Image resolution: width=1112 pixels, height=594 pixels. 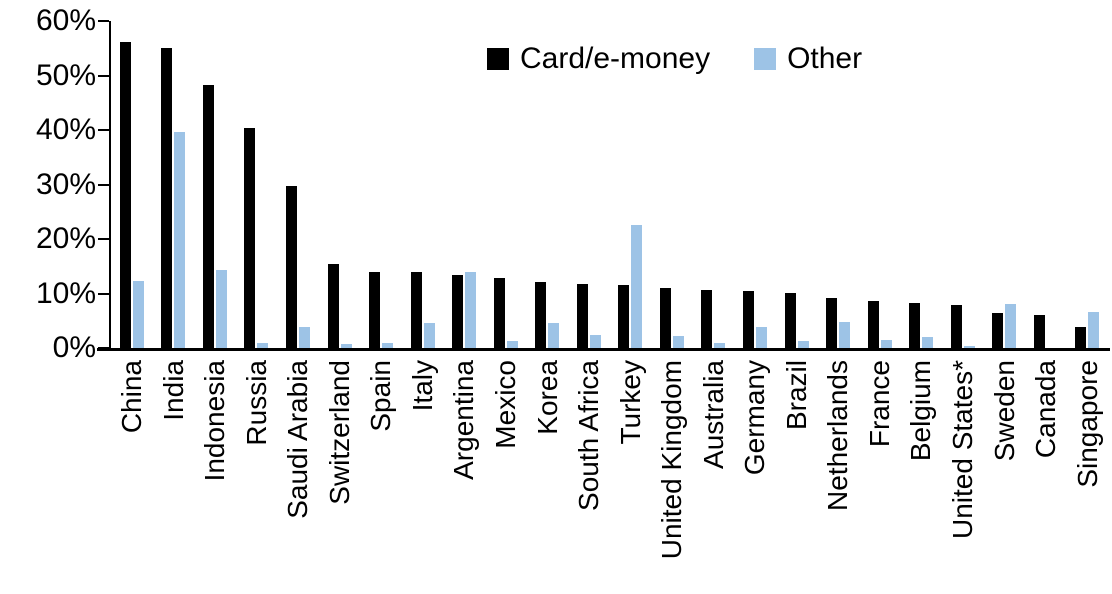 I want to click on x-label-cell: Brazil, so click(x=797, y=476).